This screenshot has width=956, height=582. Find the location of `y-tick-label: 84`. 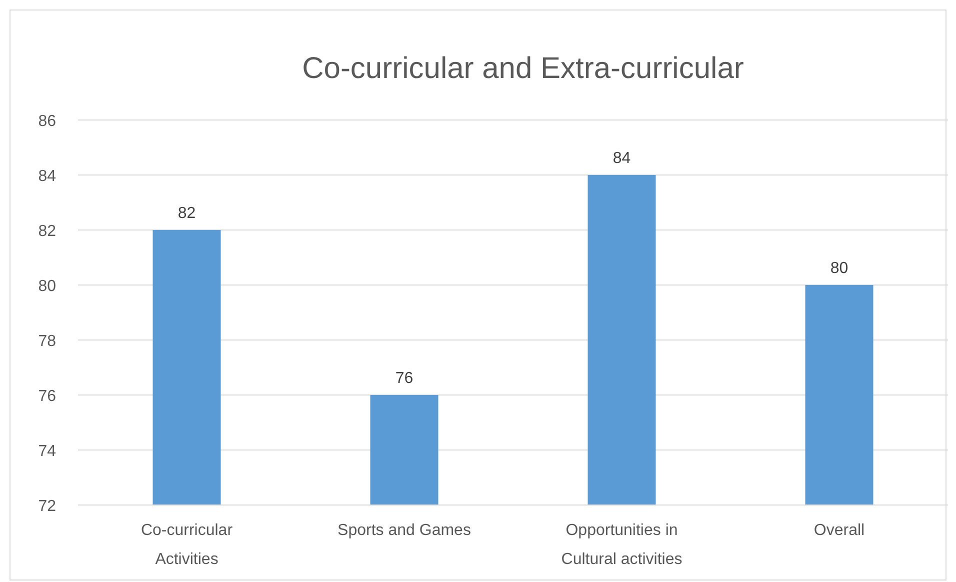

y-tick-label: 84 is located at coordinates (47, 176).